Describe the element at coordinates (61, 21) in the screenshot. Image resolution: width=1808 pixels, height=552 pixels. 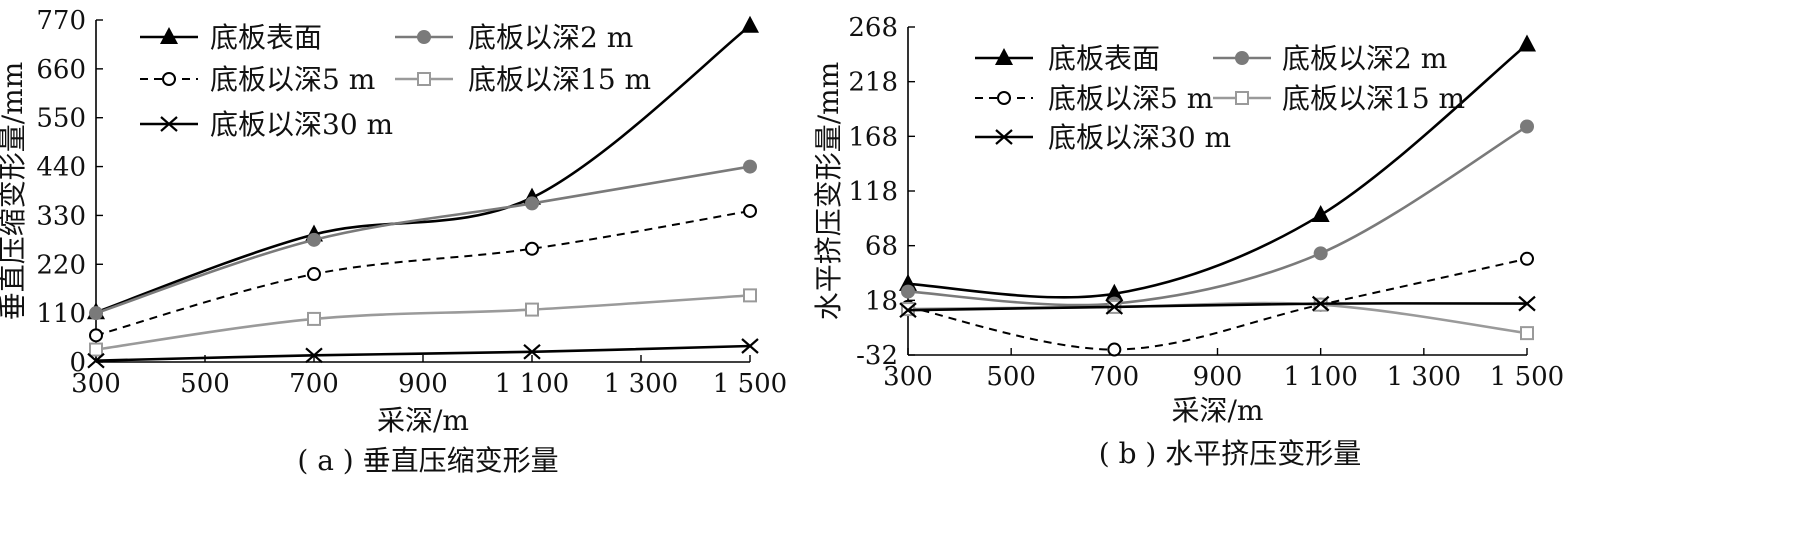
I see `y-tick-label: 770` at that location.